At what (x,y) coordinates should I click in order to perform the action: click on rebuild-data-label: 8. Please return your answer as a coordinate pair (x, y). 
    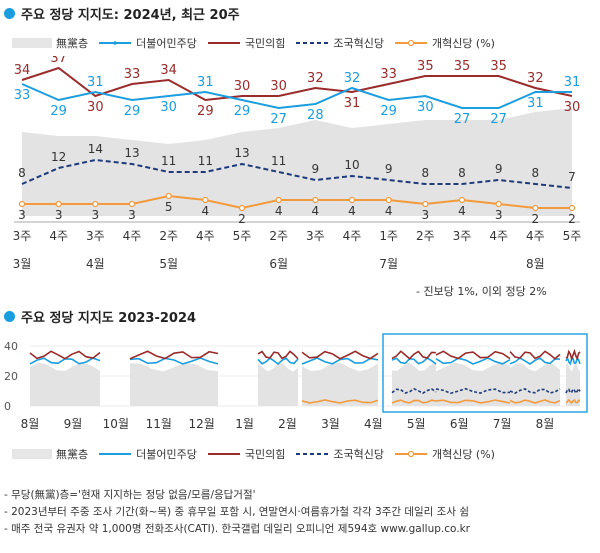
    Looking at the image, I should click on (22, 173).